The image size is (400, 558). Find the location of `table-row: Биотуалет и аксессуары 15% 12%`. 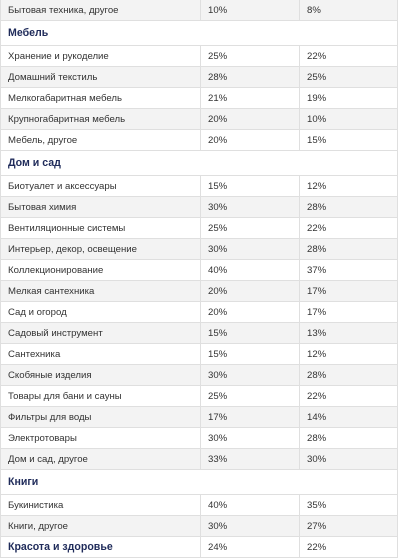

table-row: Биотуалет и аксессуары 15% 12% is located at coordinates (199, 186).